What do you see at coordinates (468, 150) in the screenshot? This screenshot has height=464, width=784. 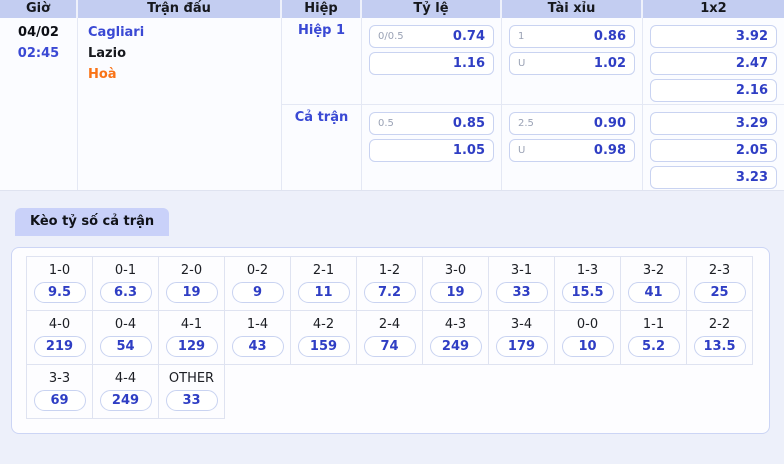 I see `odds-value: 1.05` at bounding box center [468, 150].